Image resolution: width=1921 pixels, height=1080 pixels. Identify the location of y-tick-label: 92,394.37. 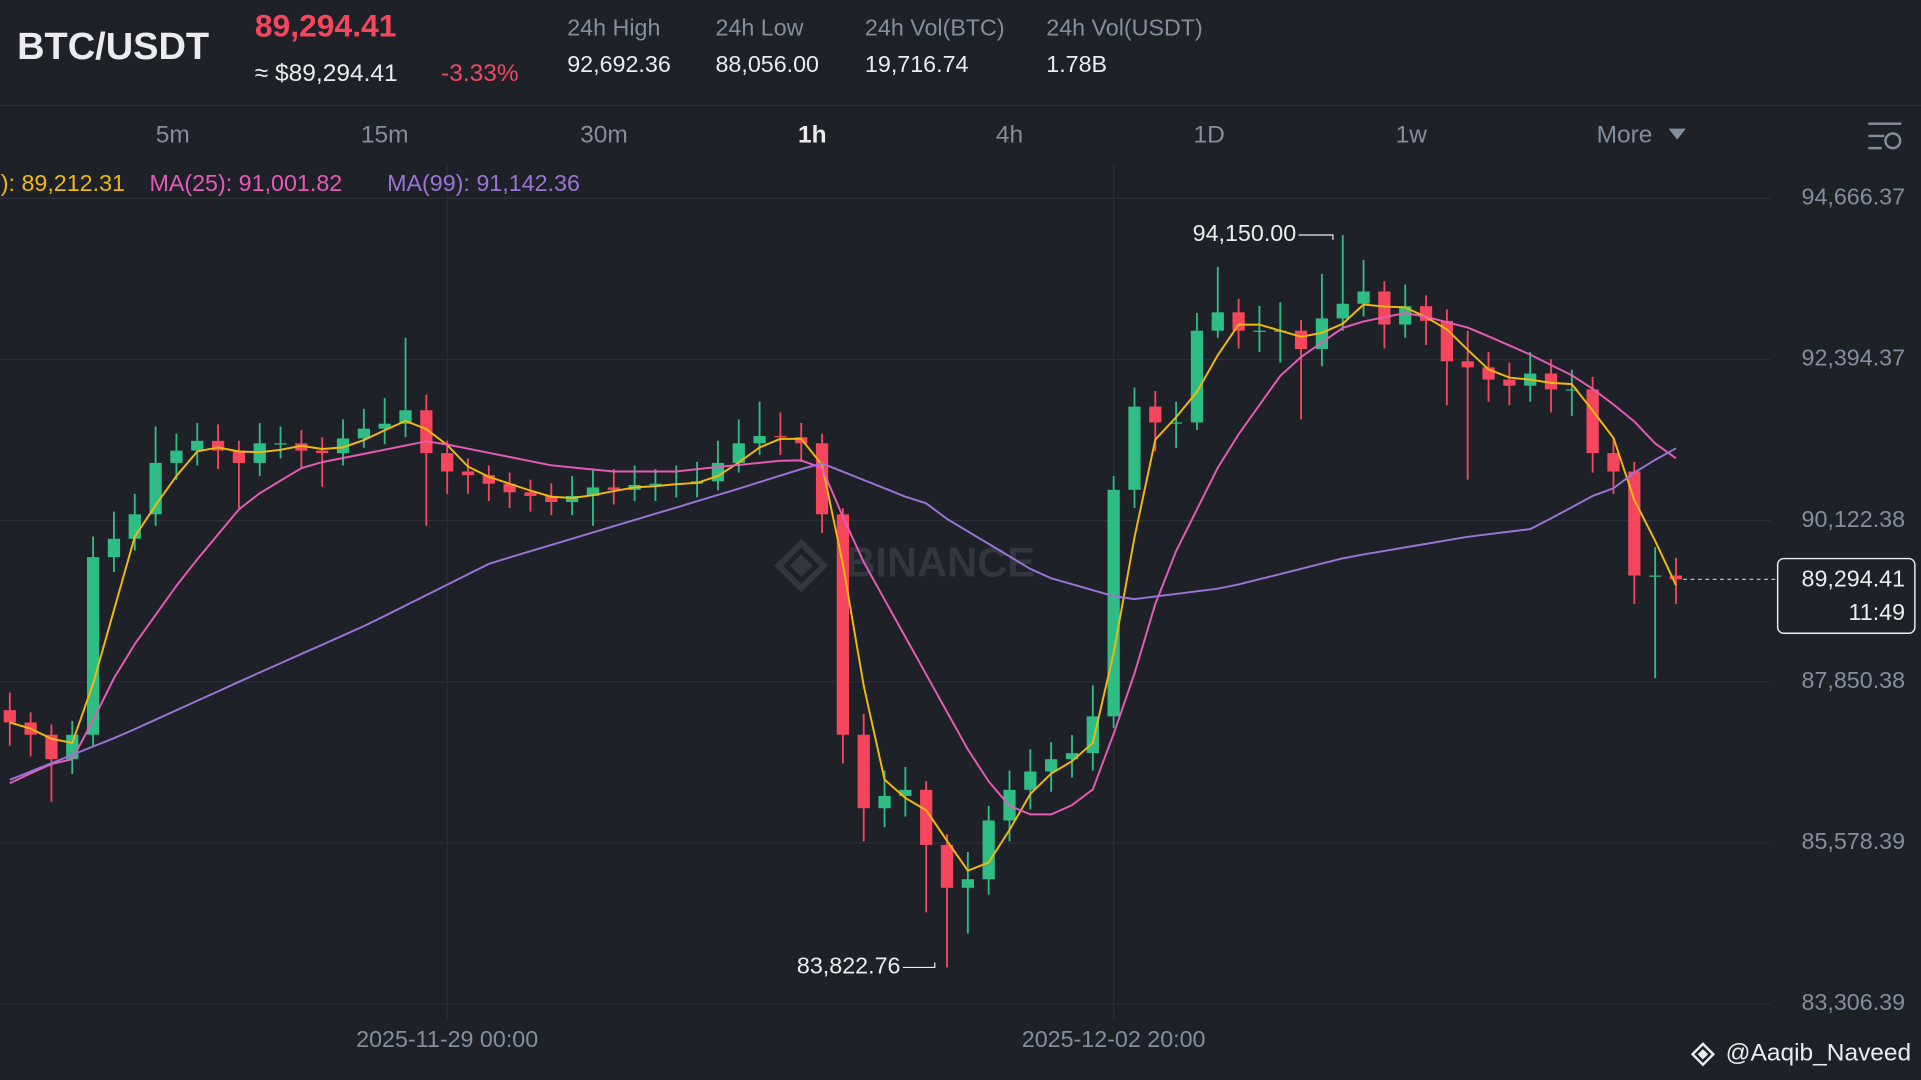
(1854, 358).